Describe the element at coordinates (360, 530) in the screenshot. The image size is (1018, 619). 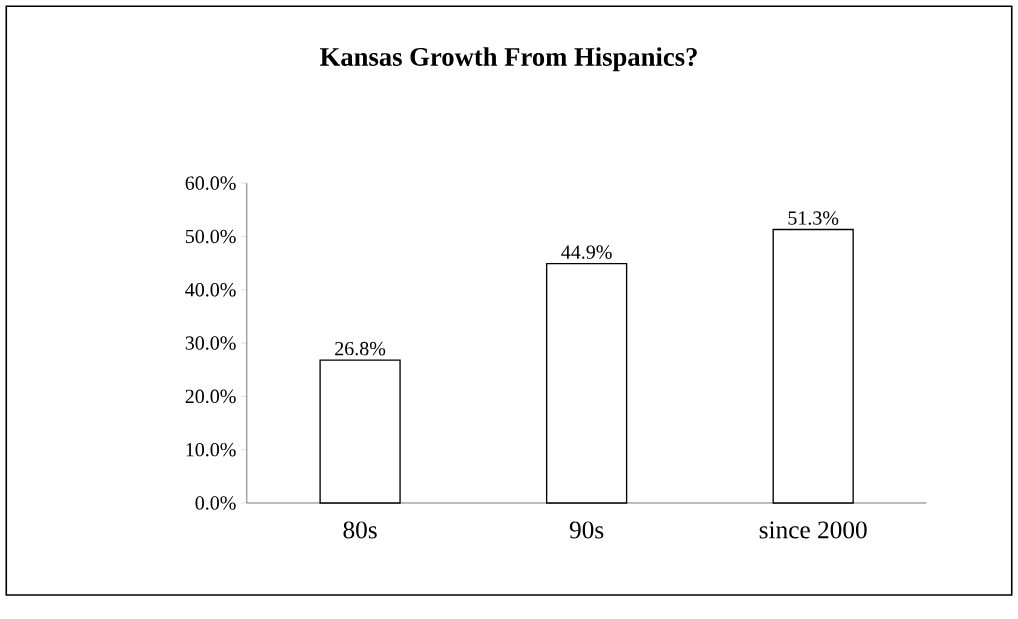
I see `x-tick-label: 80s` at that location.